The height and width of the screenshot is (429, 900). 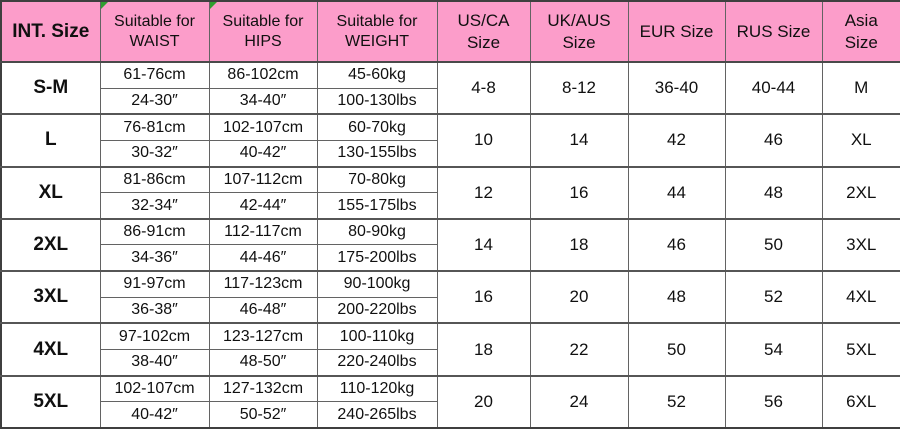 I want to click on waist-in-cell: 40-42″, so click(x=154, y=415).